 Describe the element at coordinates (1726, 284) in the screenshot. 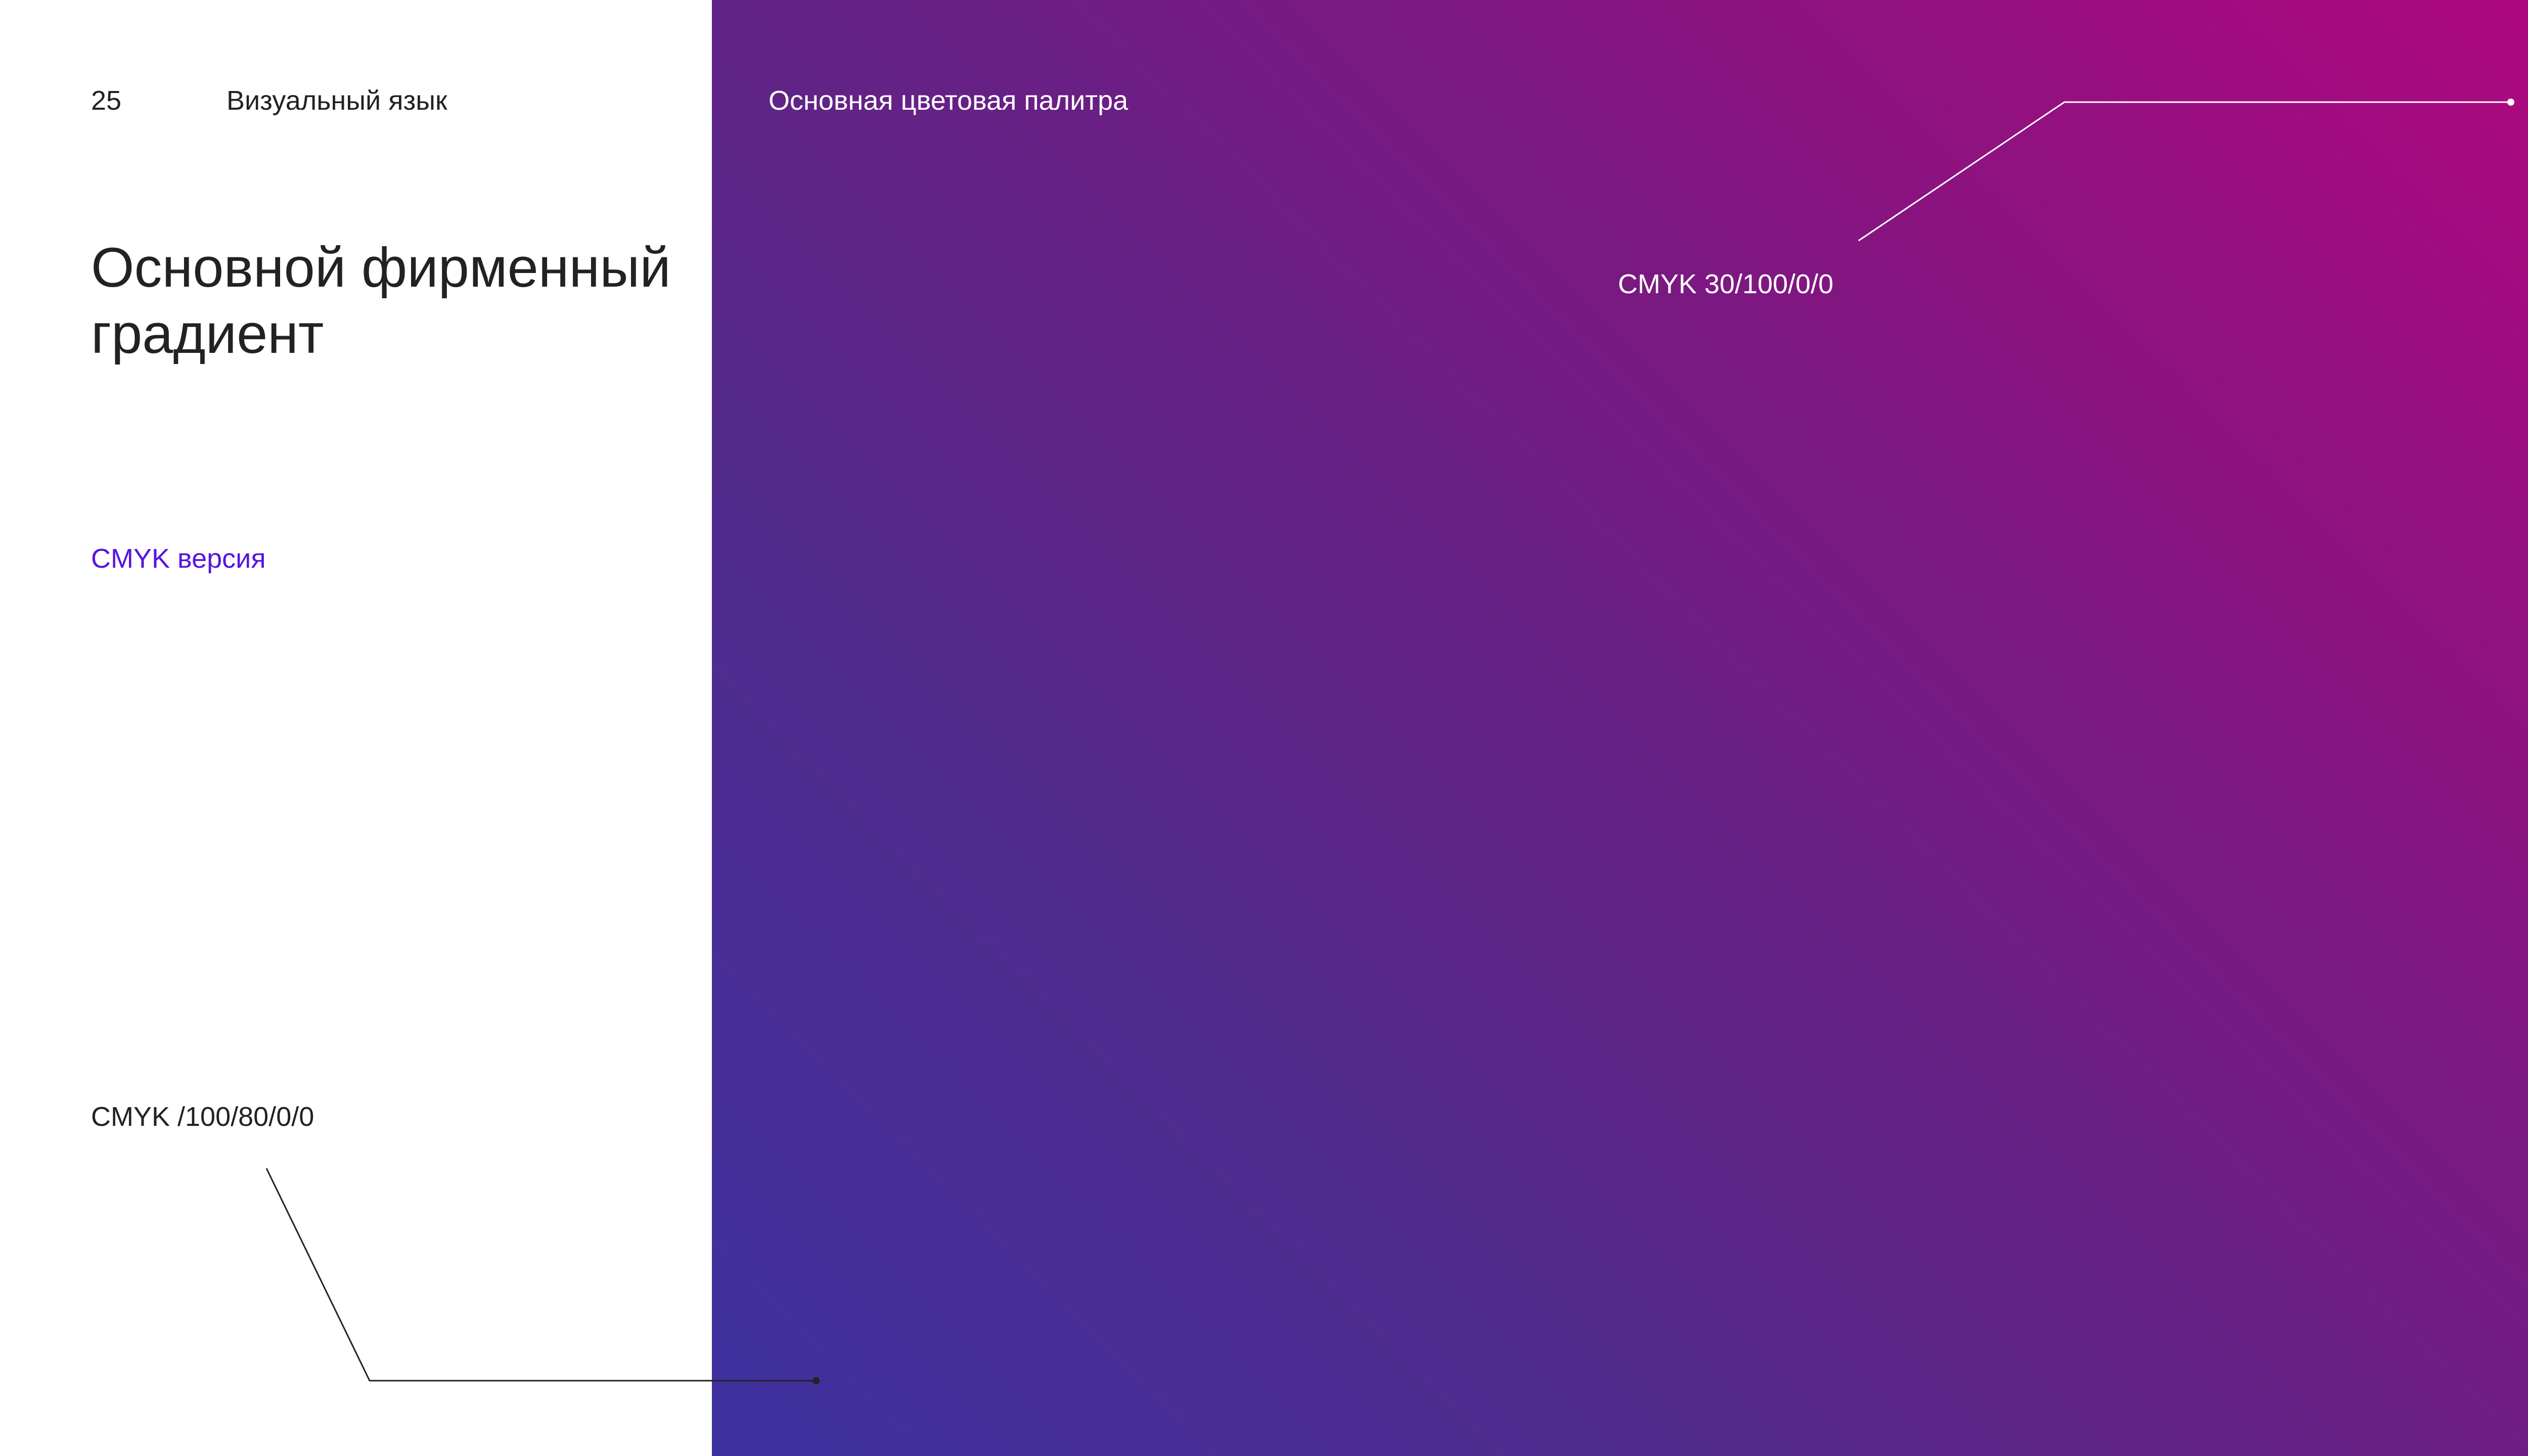

I see `gradient-end-cmyk-label: CMYK 30/100/0/0` at that location.